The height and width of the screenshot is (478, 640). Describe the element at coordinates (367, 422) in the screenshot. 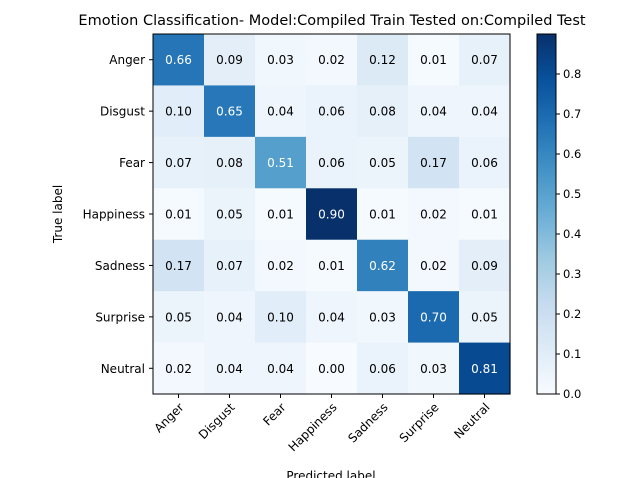

I see `x-tick-label: Sadness` at that location.